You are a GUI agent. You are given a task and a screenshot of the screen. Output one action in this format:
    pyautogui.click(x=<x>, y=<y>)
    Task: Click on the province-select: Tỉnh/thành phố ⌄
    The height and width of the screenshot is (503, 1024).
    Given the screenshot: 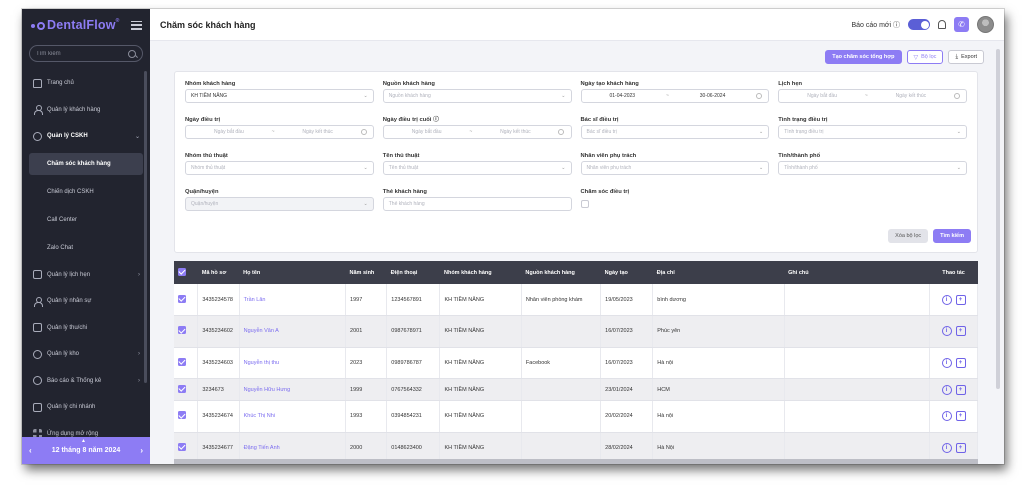 What is the action you would take?
    pyautogui.click(x=872, y=168)
    